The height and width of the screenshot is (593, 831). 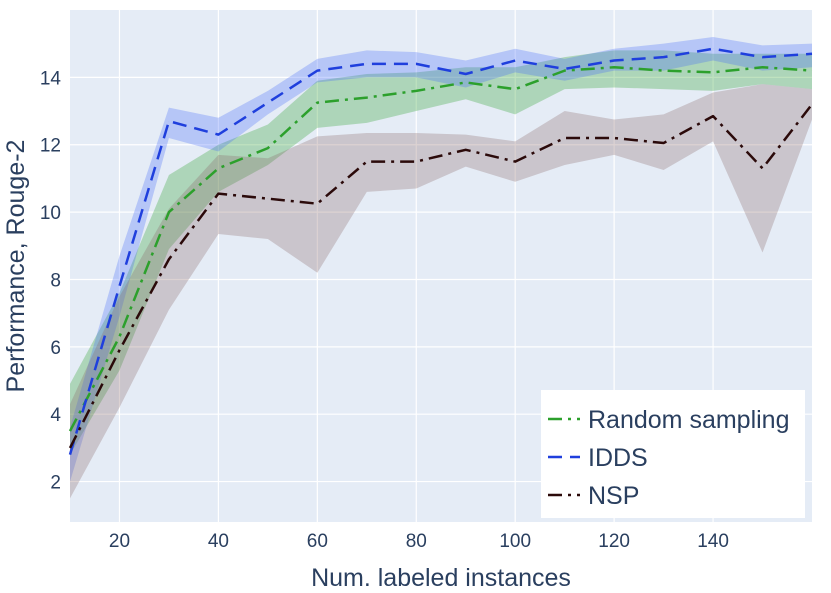 I want to click on y-tick-label: 10, so click(x=50, y=213).